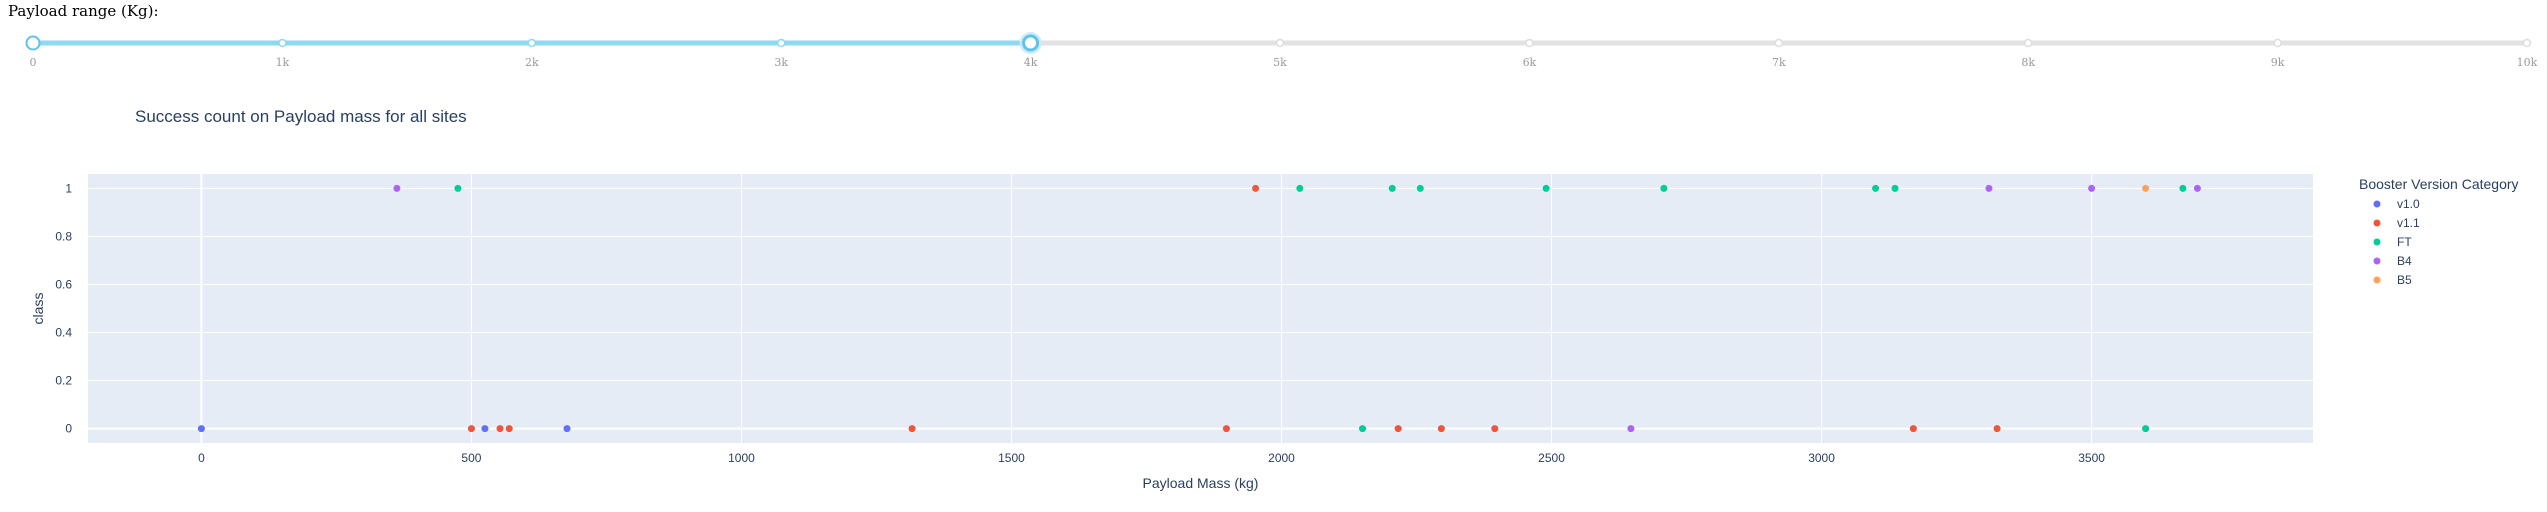  Describe the element at coordinates (2278, 62) in the screenshot. I see `slider-mark-label: 9k` at that location.